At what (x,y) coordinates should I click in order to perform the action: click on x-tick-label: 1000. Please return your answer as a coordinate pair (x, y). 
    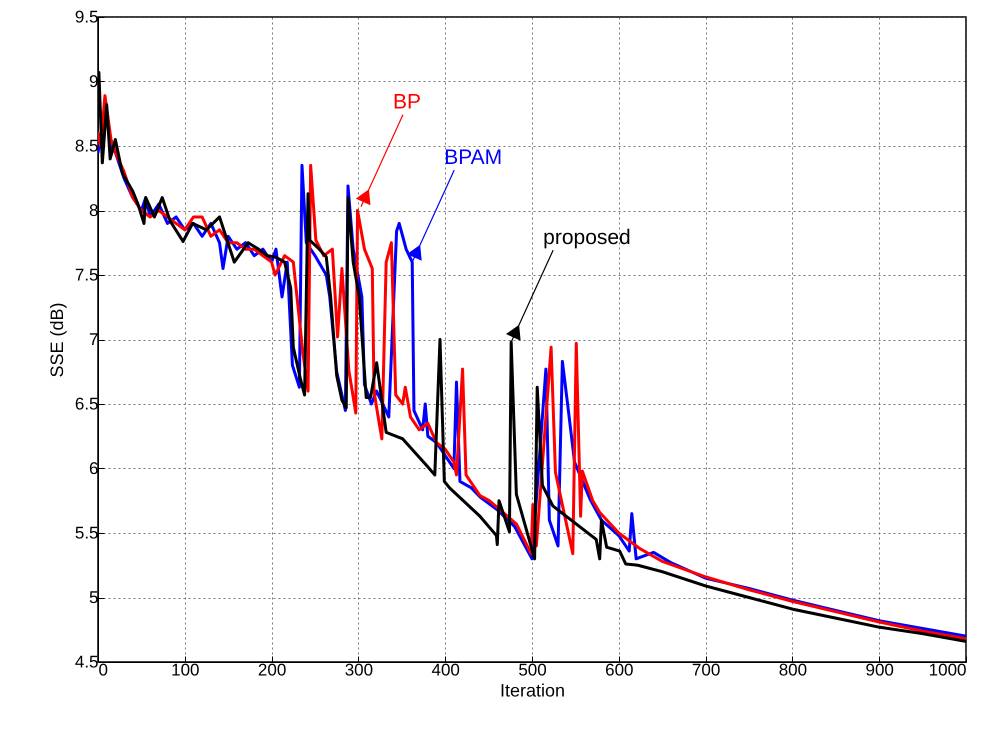
    Looking at the image, I should click on (947, 670).